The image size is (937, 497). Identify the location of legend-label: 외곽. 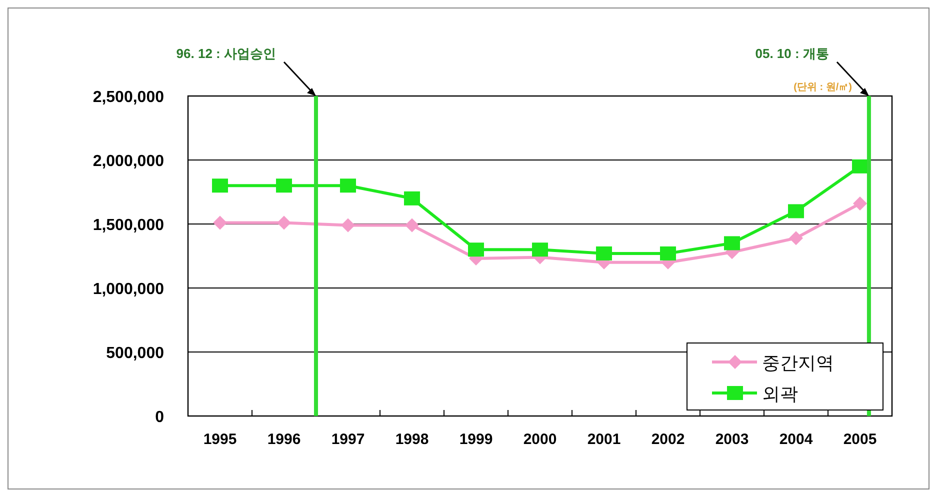
(780, 394).